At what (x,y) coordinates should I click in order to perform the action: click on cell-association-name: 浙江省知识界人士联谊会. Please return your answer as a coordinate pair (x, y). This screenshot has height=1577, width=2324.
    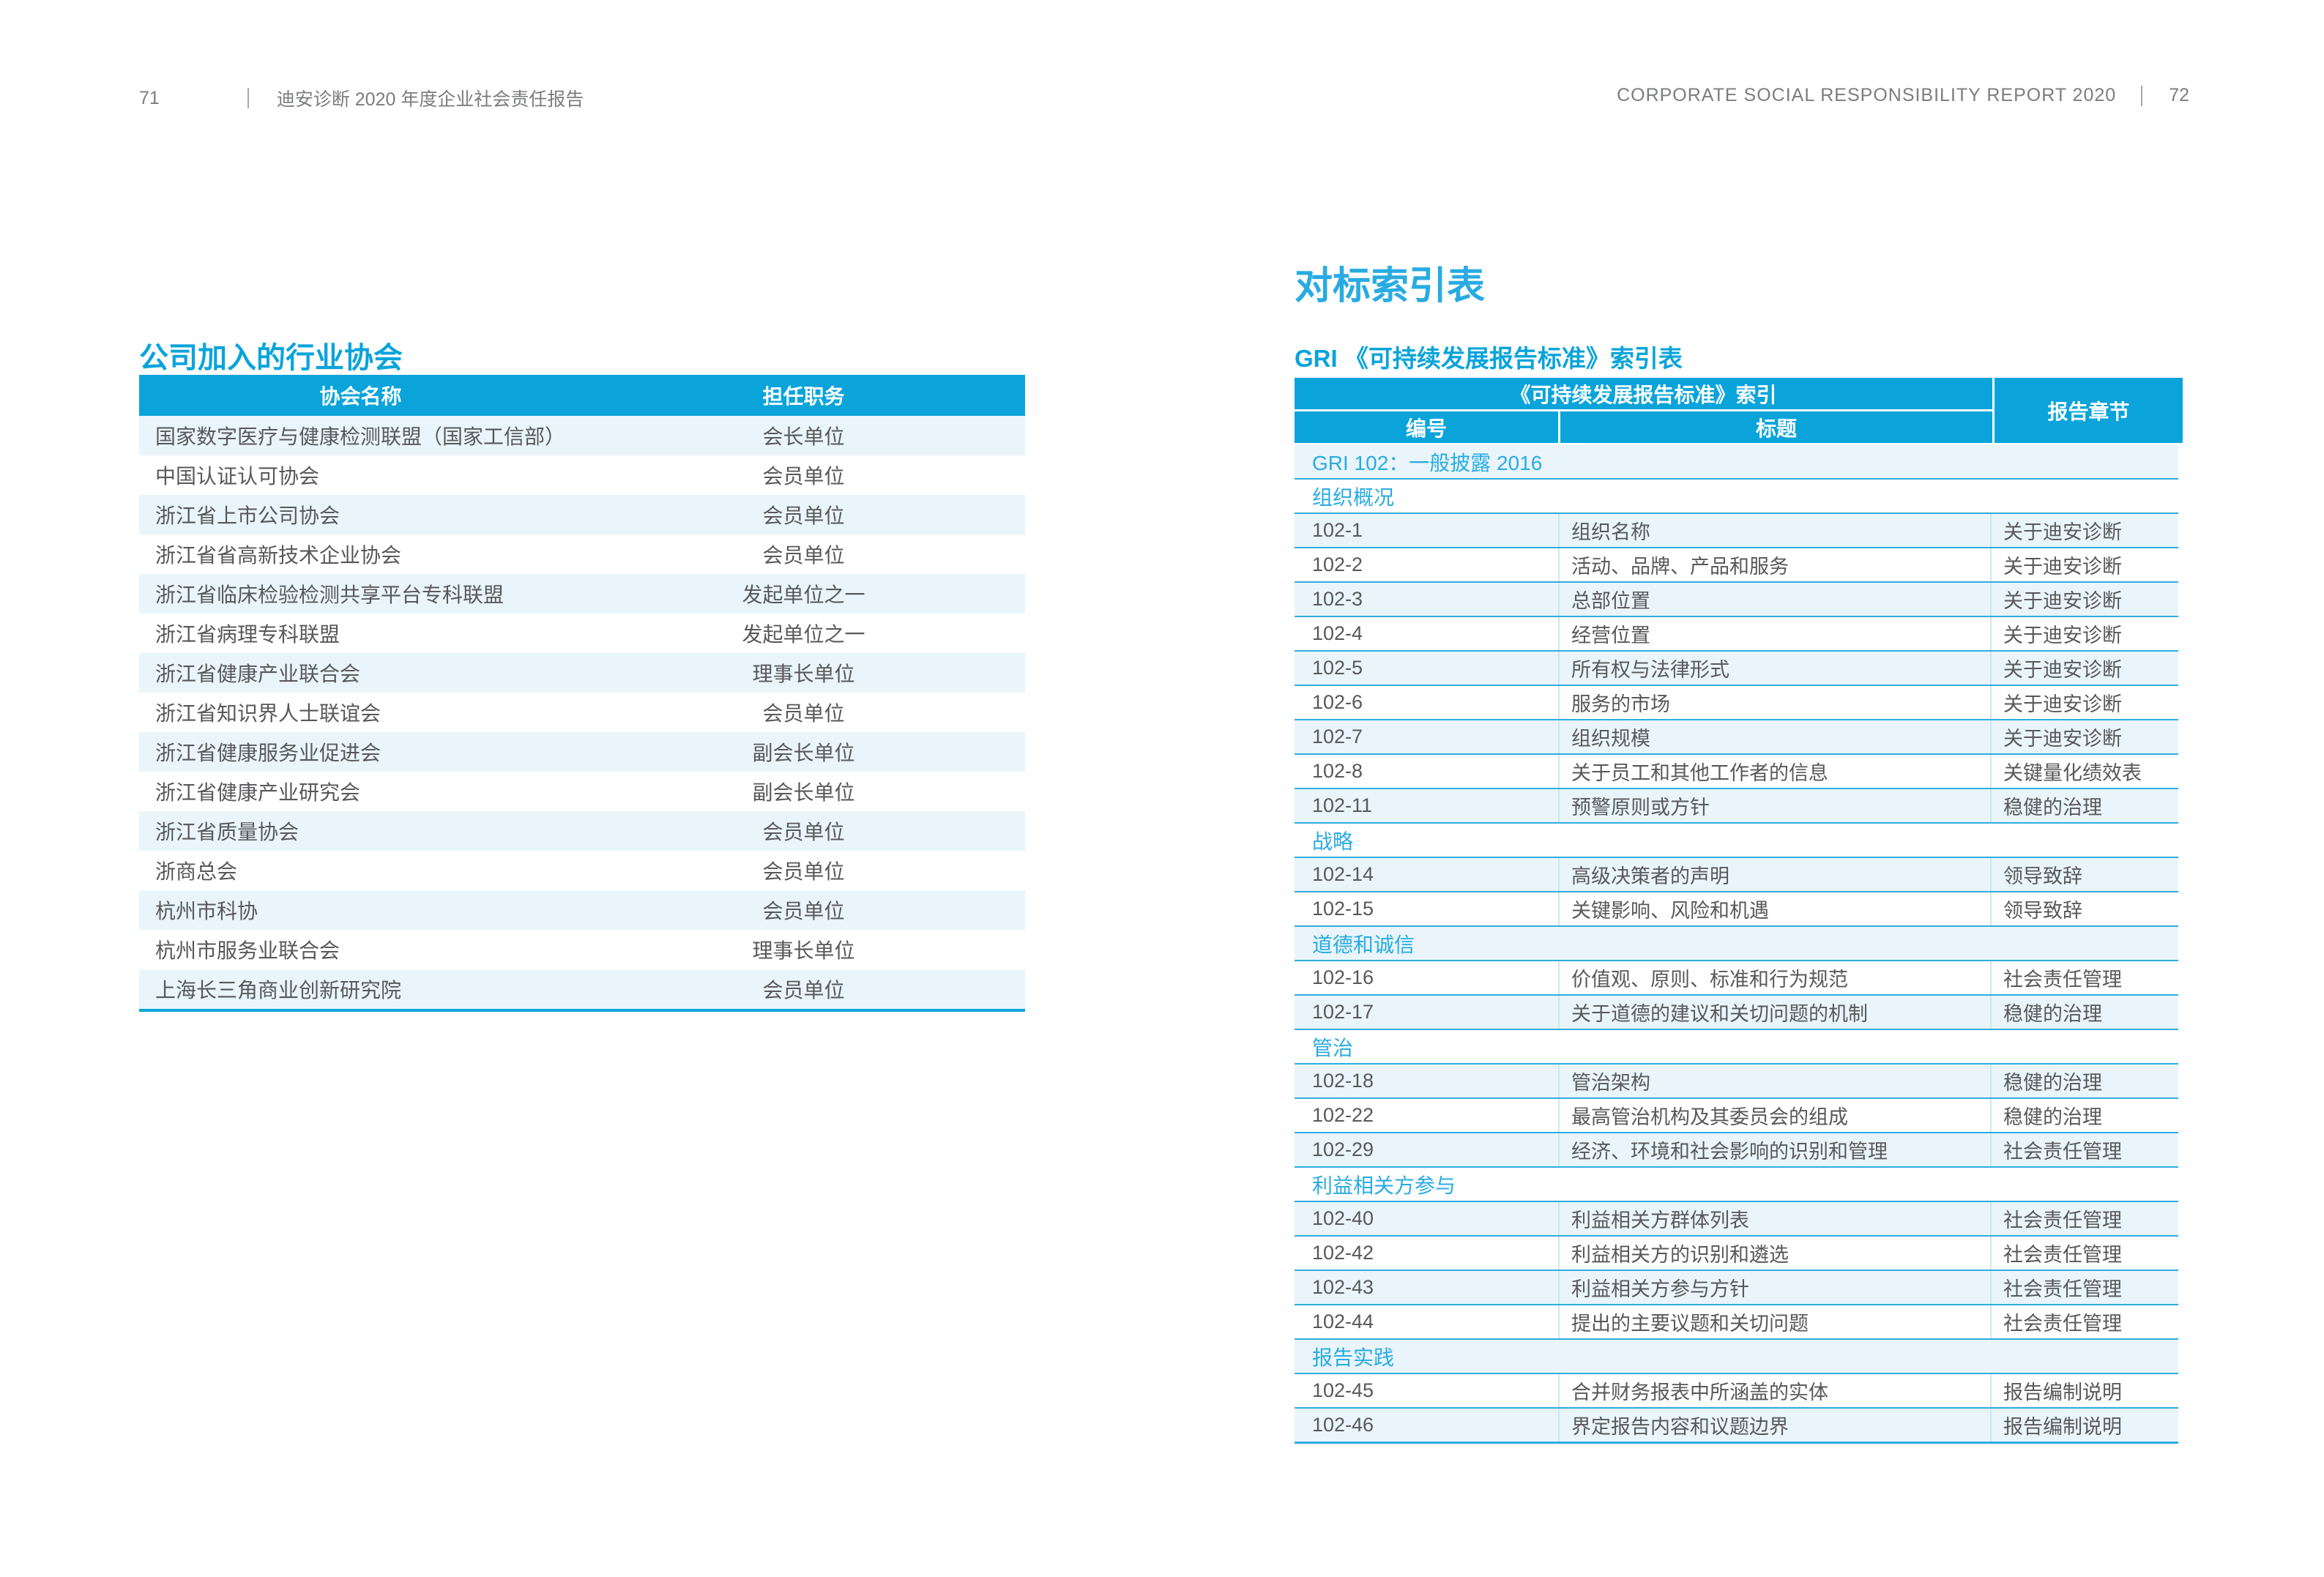
    Looking at the image, I should click on (268, 713).